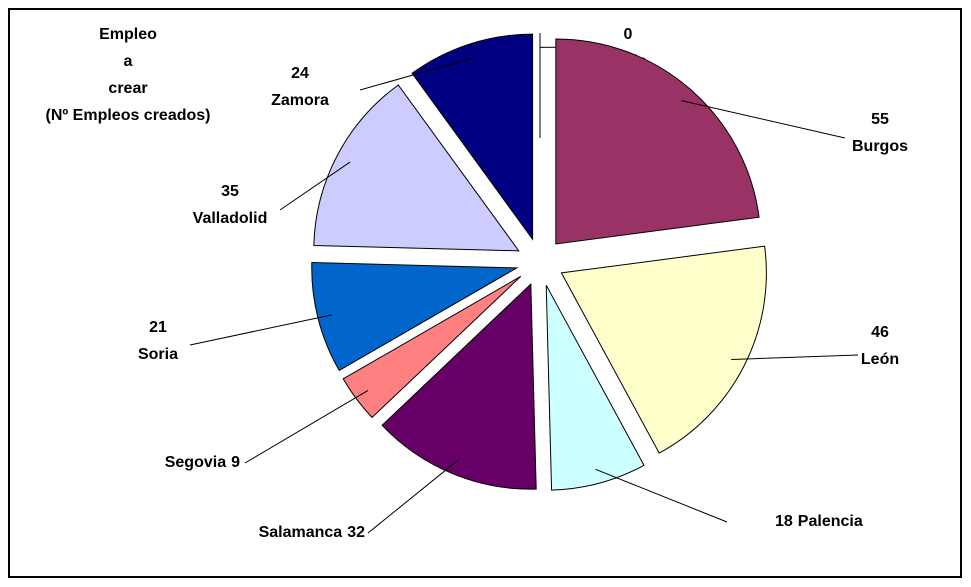 The image size is (971, 587). I want to click on data-label: 18 Palencia, so click(819, 521).